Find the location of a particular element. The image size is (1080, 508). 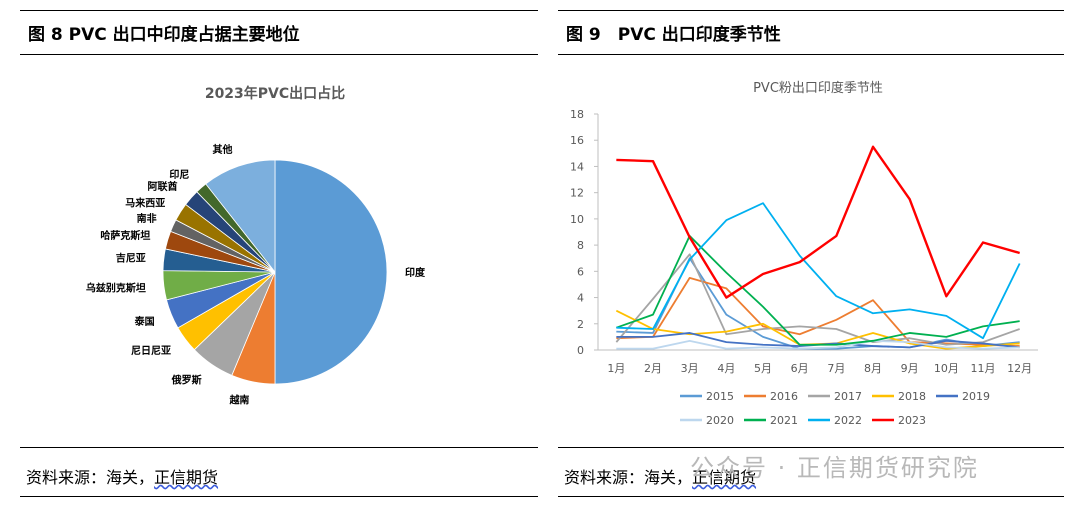

pie-slice-label: 南非 is located at coordinates (147, 218).